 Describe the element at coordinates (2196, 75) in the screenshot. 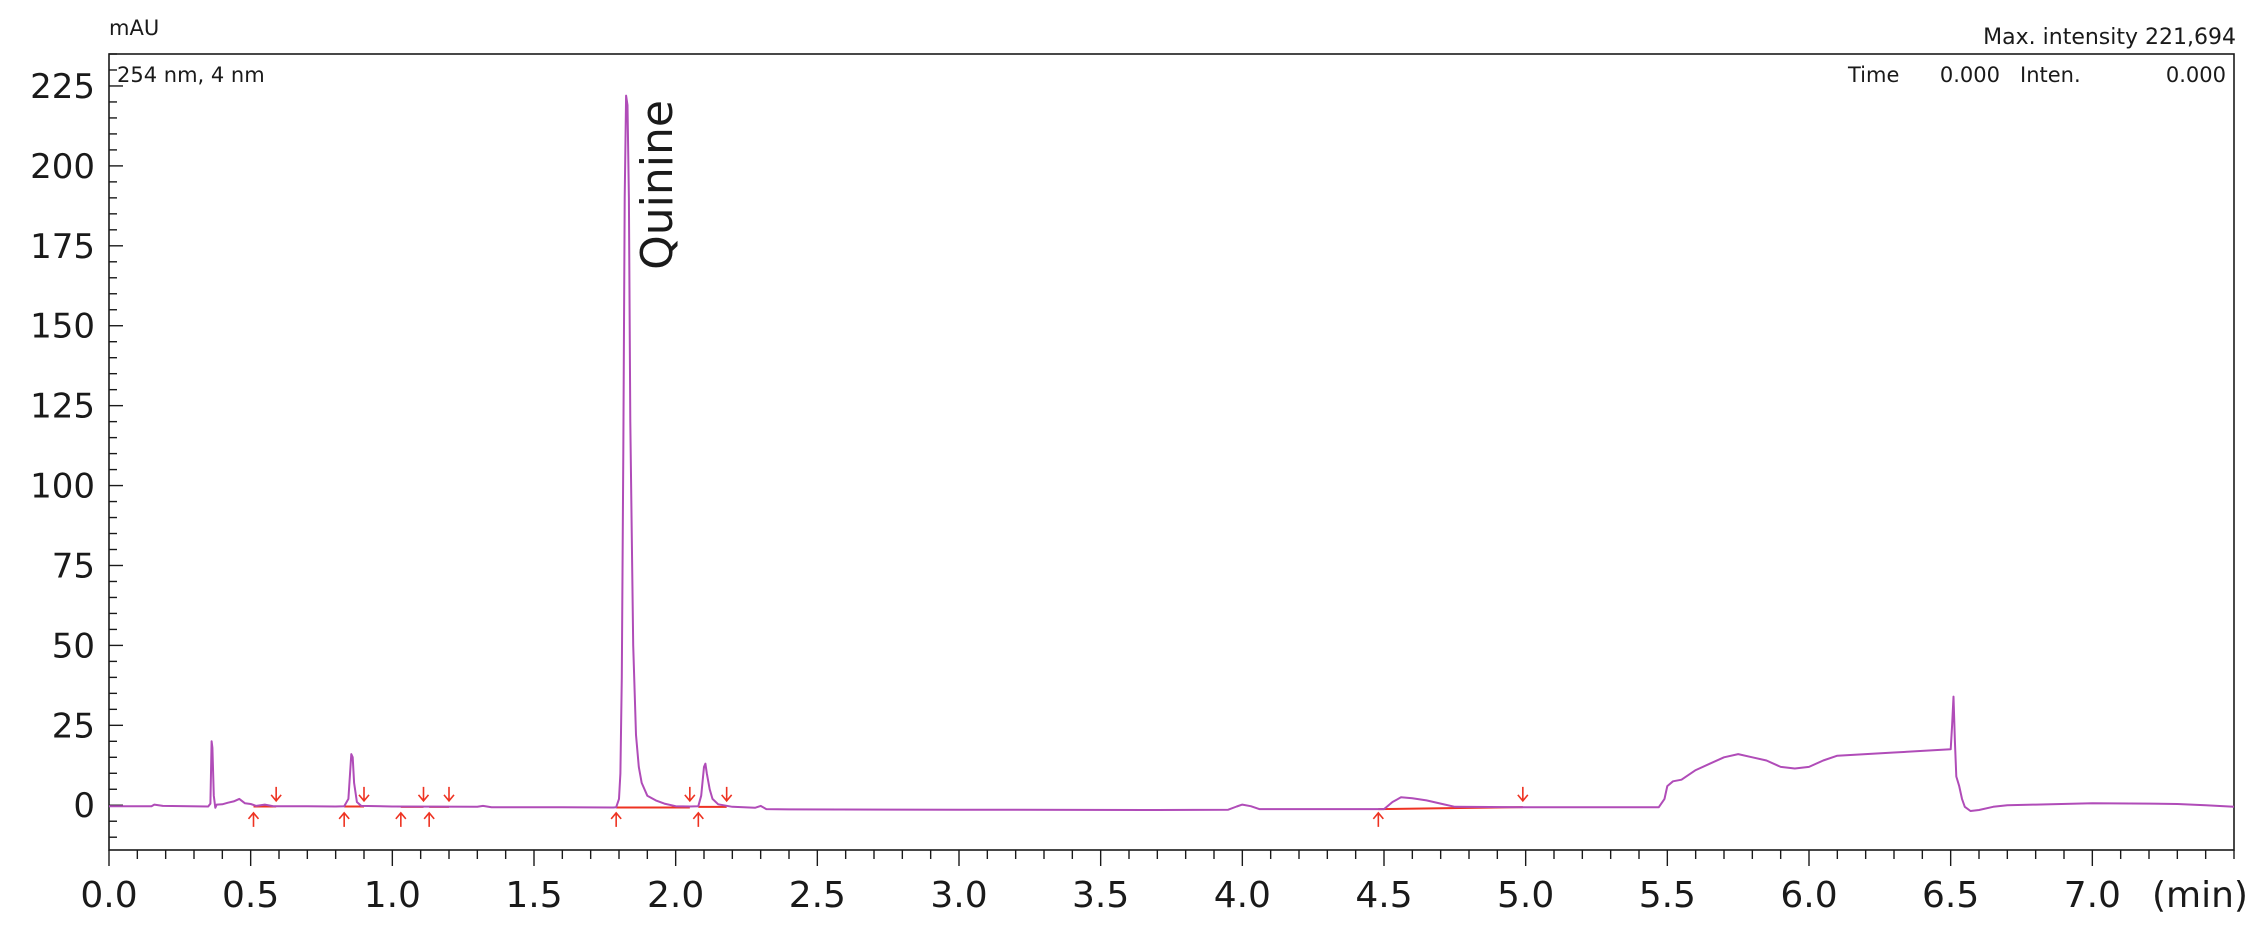

I see `cursor-inten-value: 0.000` at that location.